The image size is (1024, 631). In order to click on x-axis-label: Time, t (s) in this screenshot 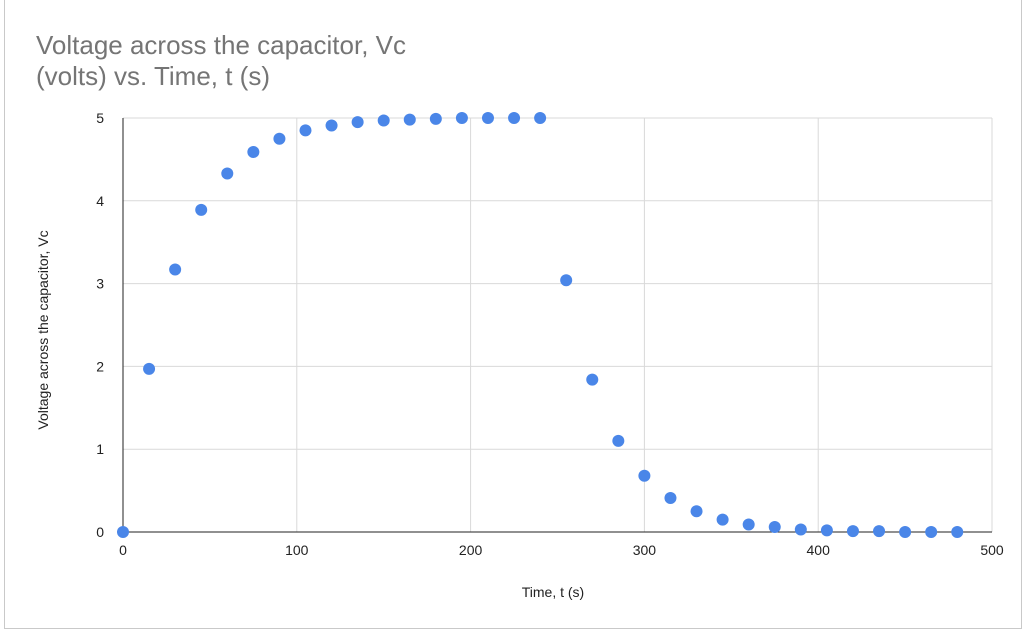, I will do `click(553, 592)`.